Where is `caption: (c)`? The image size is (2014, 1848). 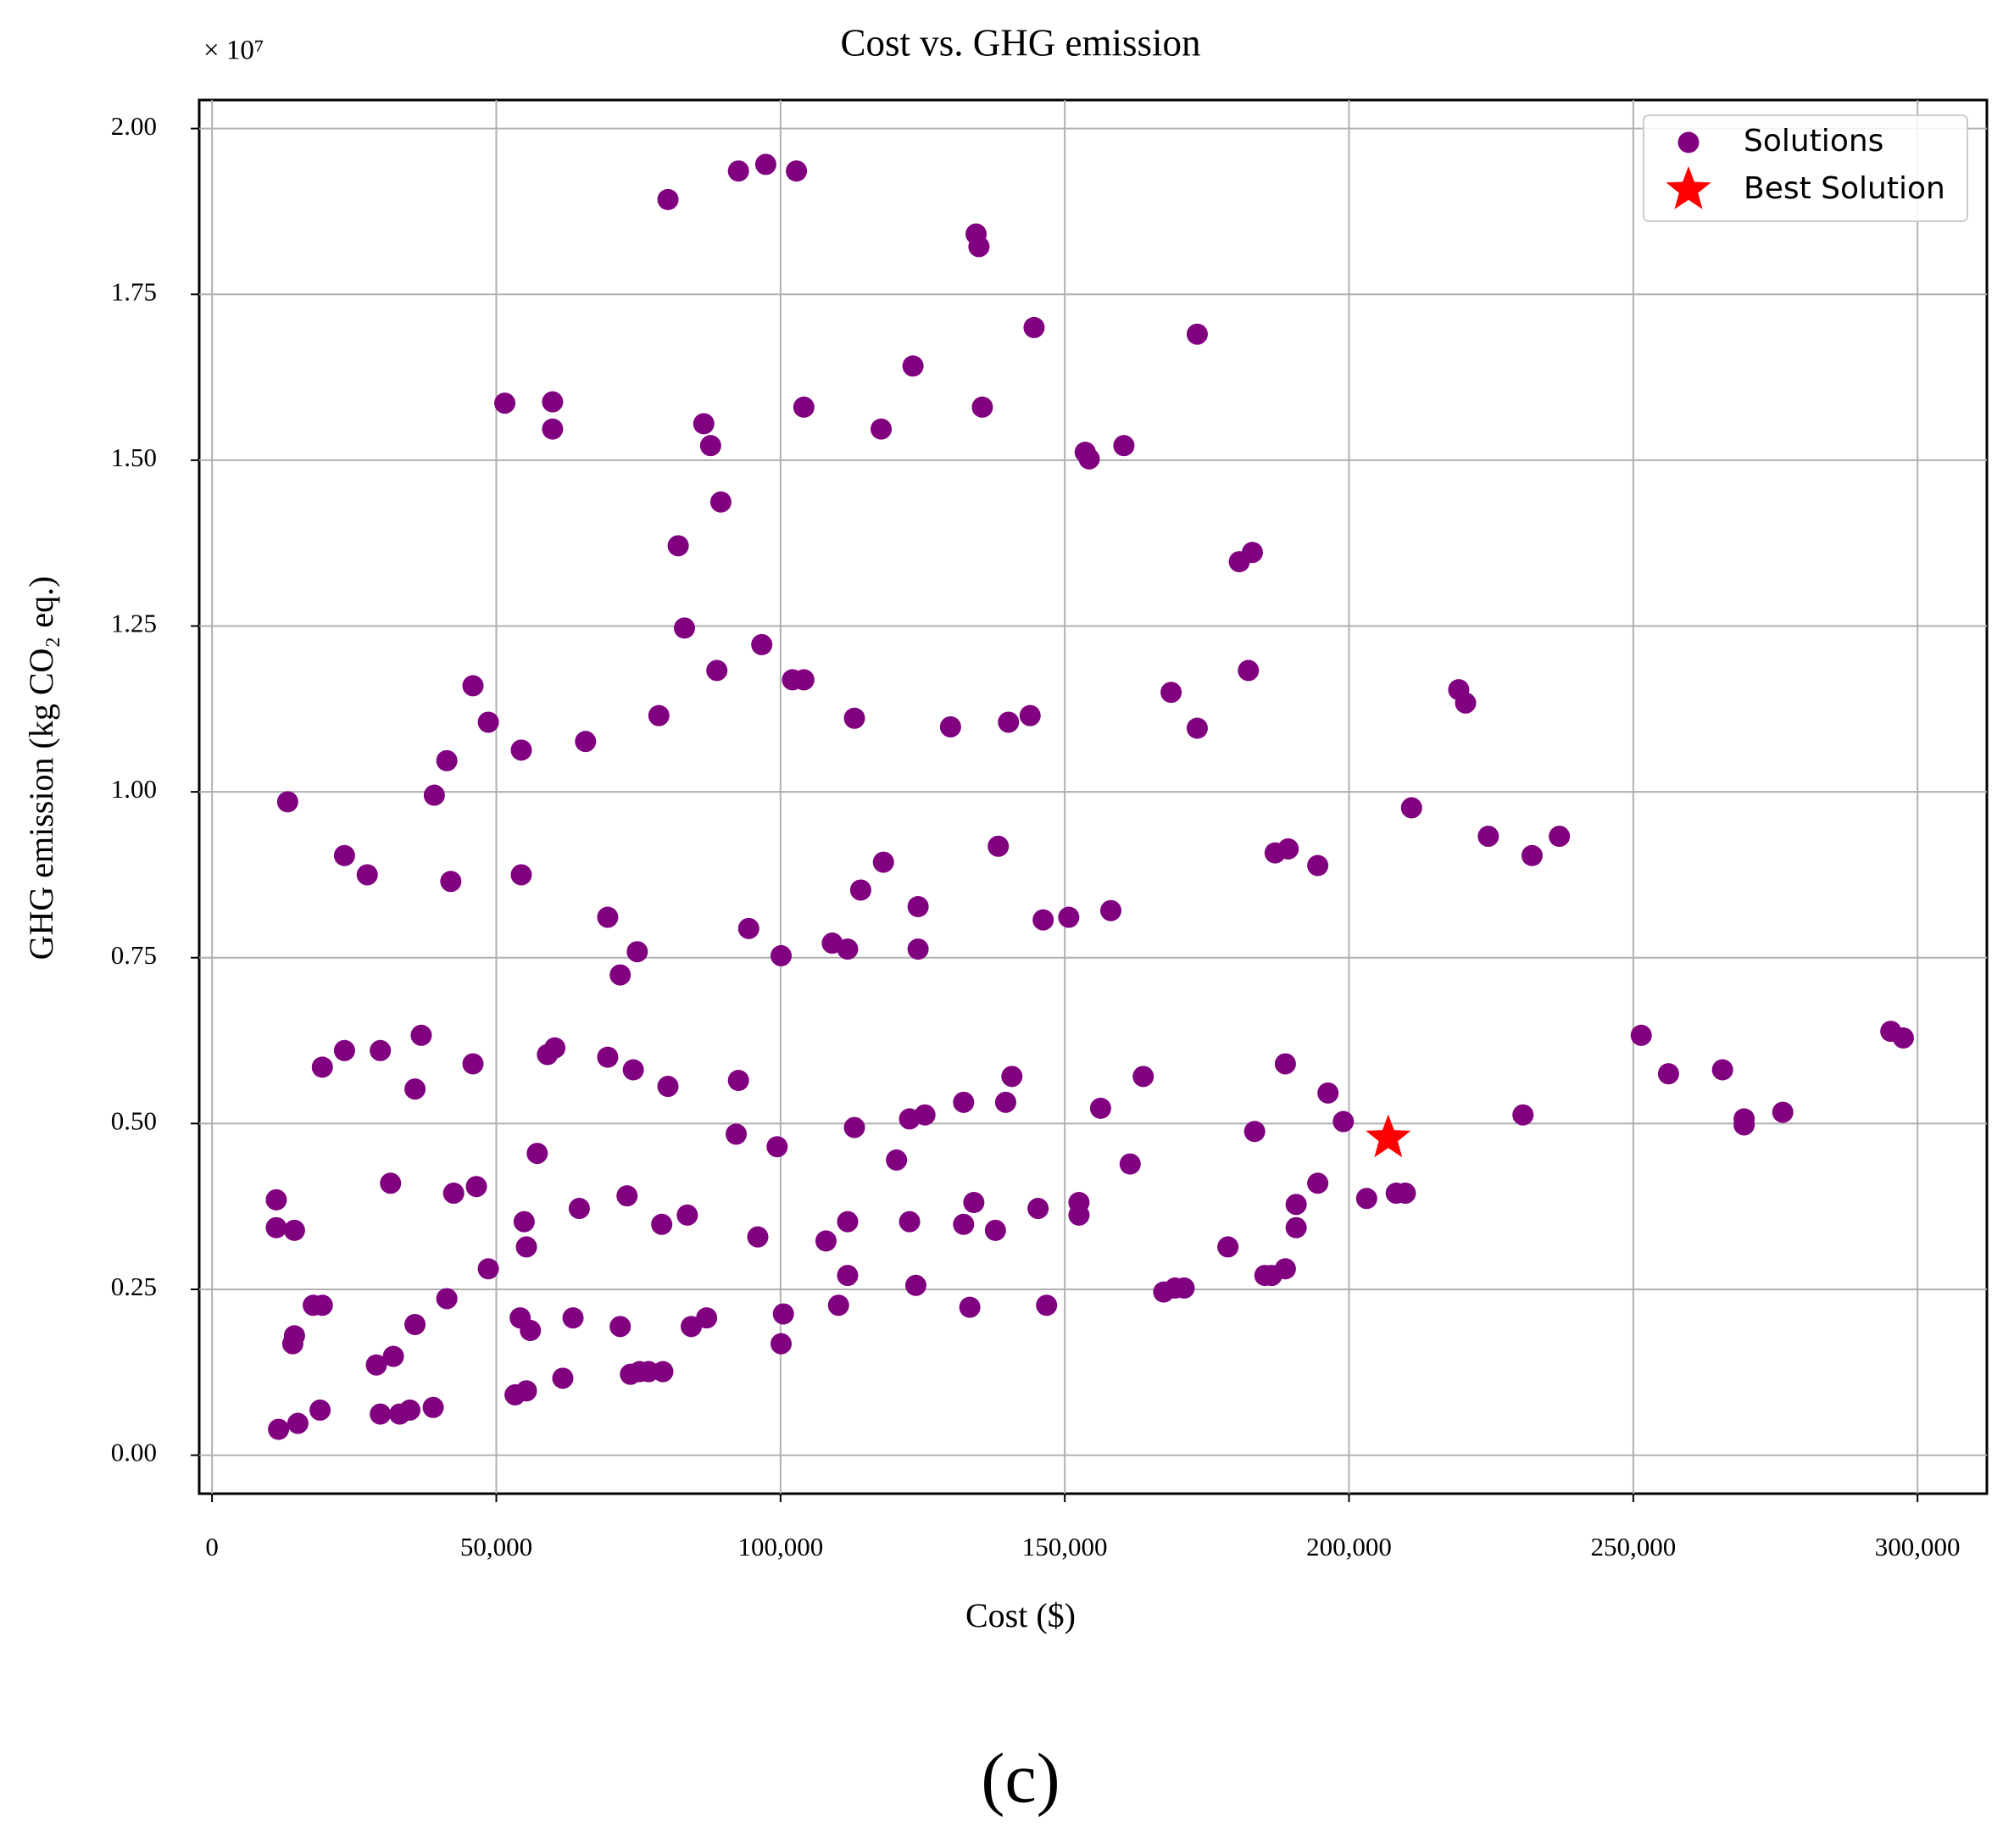
caption: (c) is located at coordinates (1021, 1778).